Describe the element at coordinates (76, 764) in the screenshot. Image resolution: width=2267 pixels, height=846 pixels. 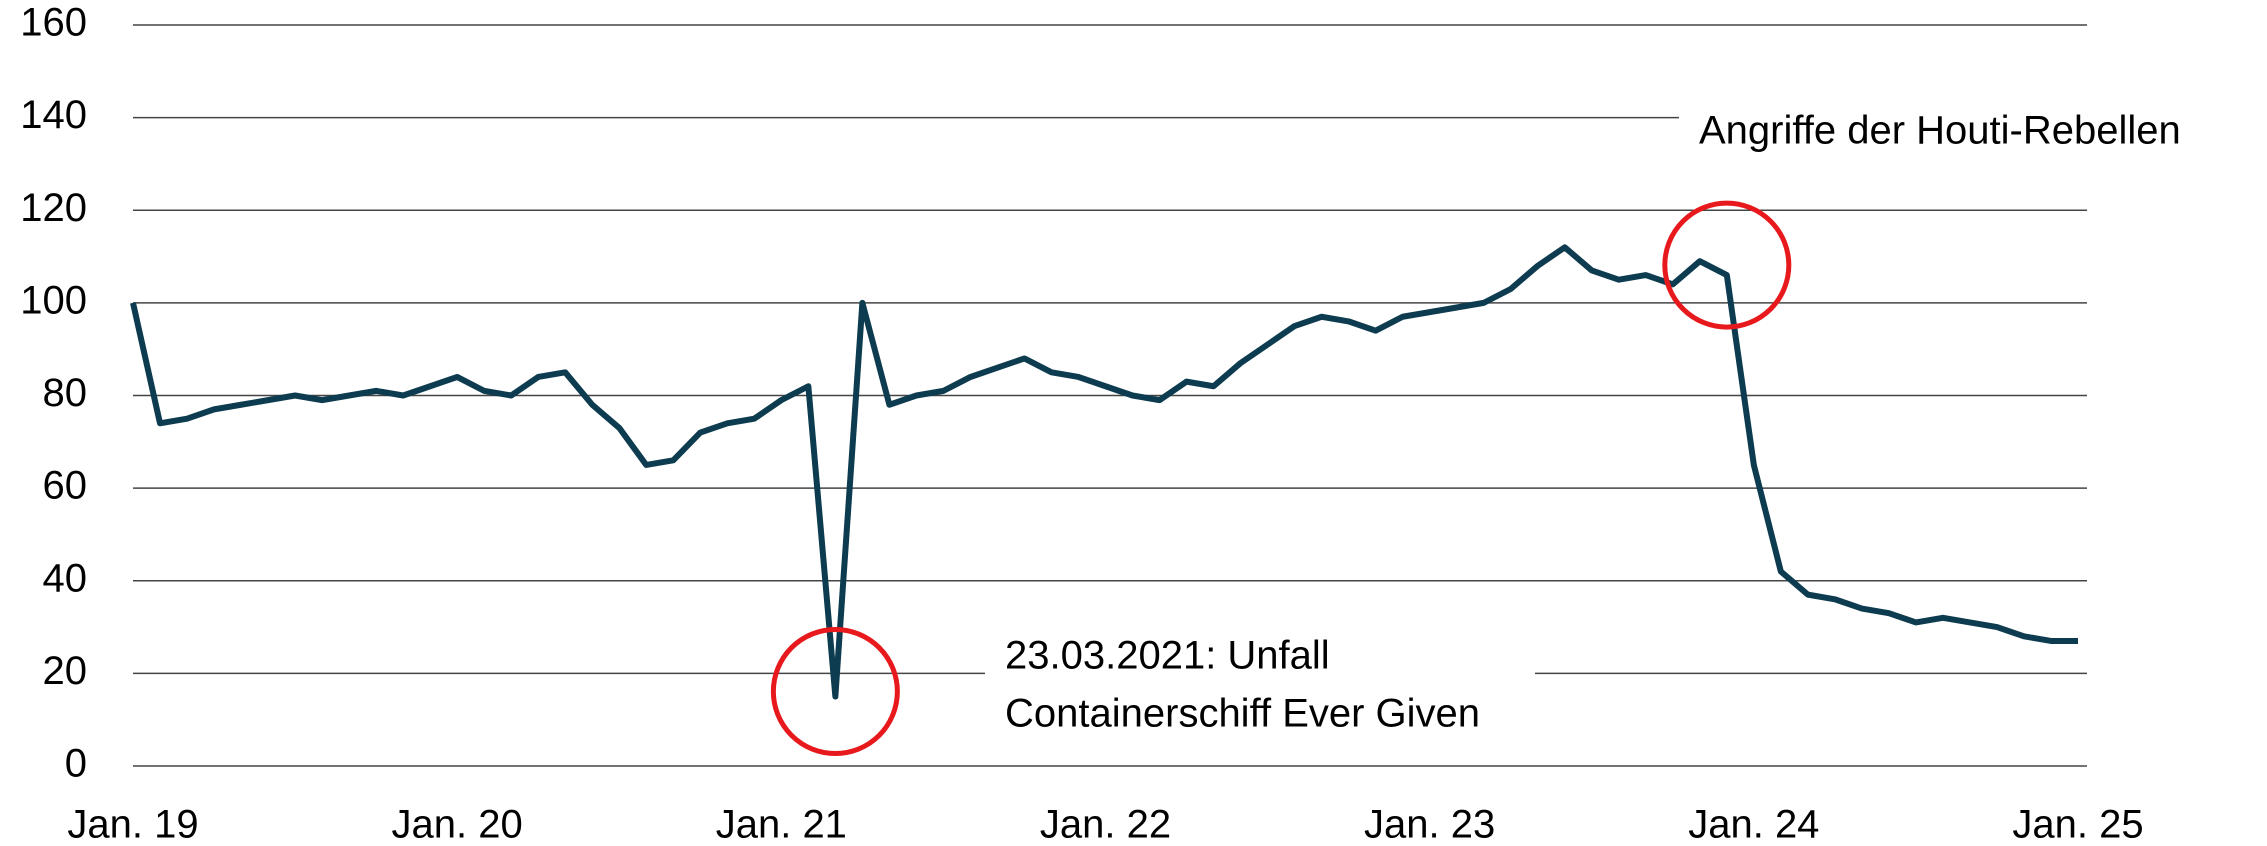
I see `y-tick-label: 0` at that location.